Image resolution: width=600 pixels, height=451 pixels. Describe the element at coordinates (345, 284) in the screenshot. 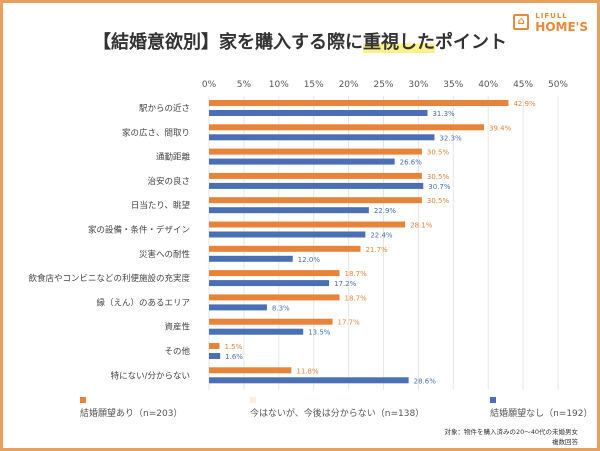

I see `data-label: 17.2%` at that location.